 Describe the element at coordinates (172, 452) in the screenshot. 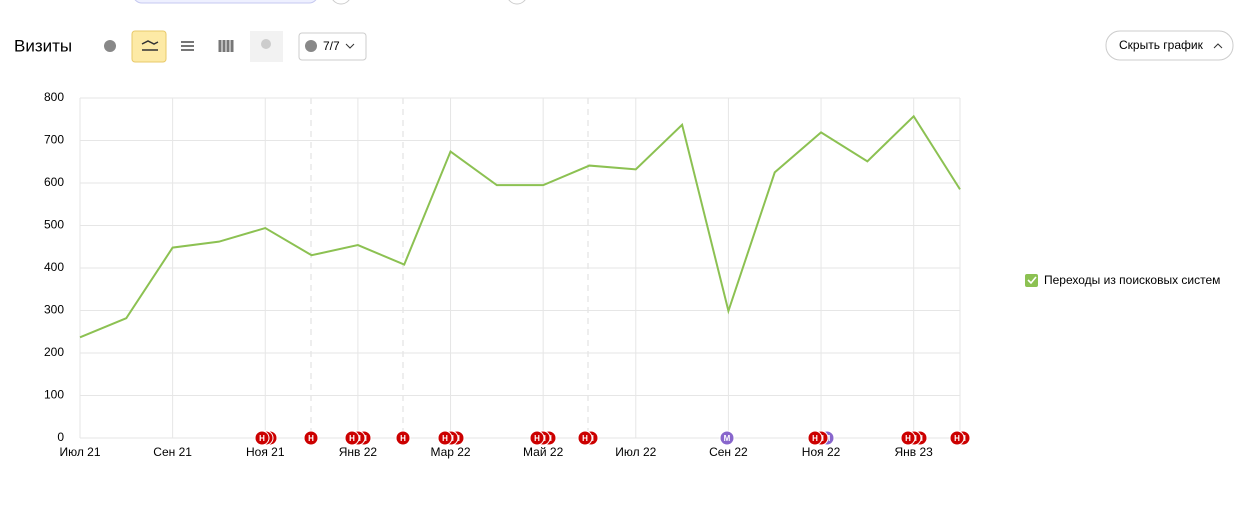

I see `x-tick-label: Сен 21` at that location.